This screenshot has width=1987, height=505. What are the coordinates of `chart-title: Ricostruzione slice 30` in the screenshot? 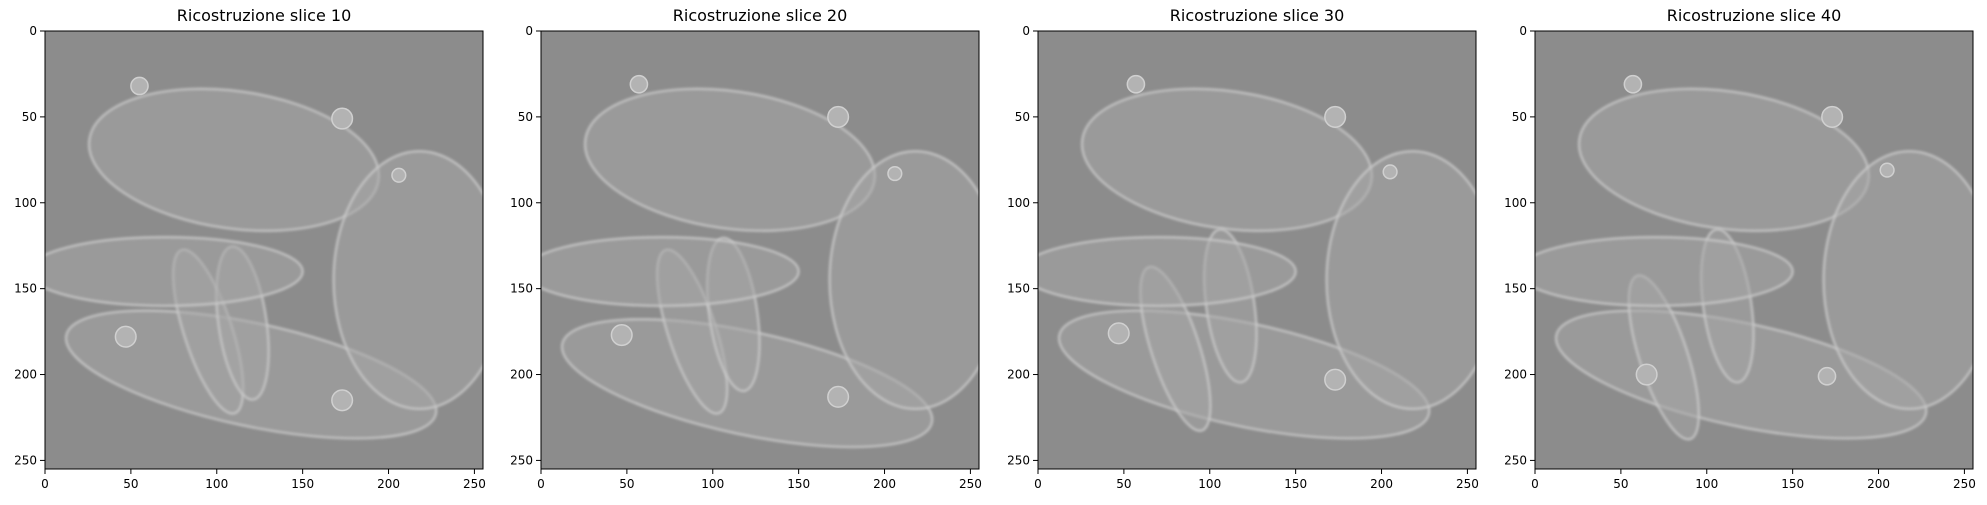 It's located at (1257, 15).